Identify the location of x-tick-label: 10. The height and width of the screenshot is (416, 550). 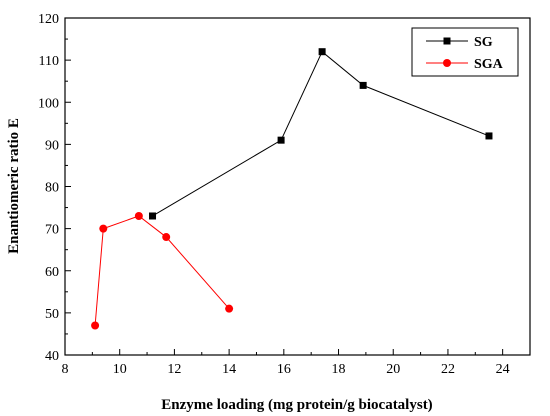
(120, 369).